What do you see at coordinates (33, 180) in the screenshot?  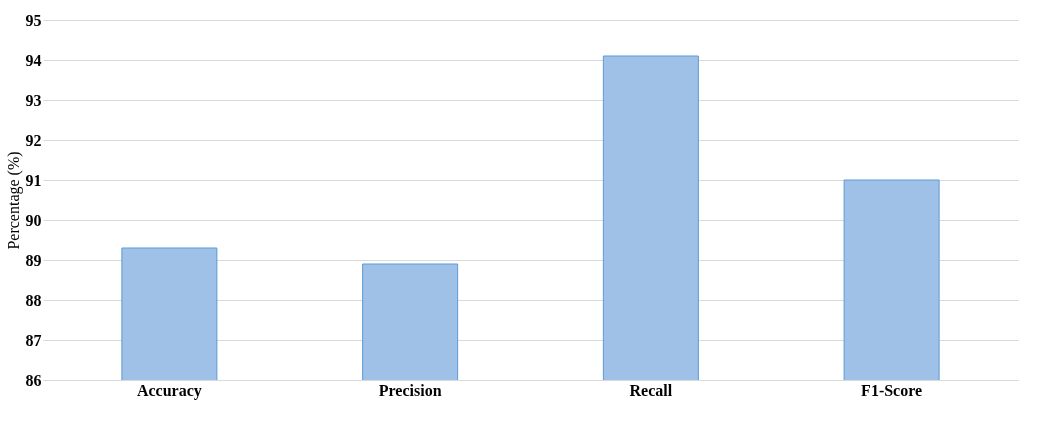 I see `y-tick-label: 91` at bounding box center [33, 180].